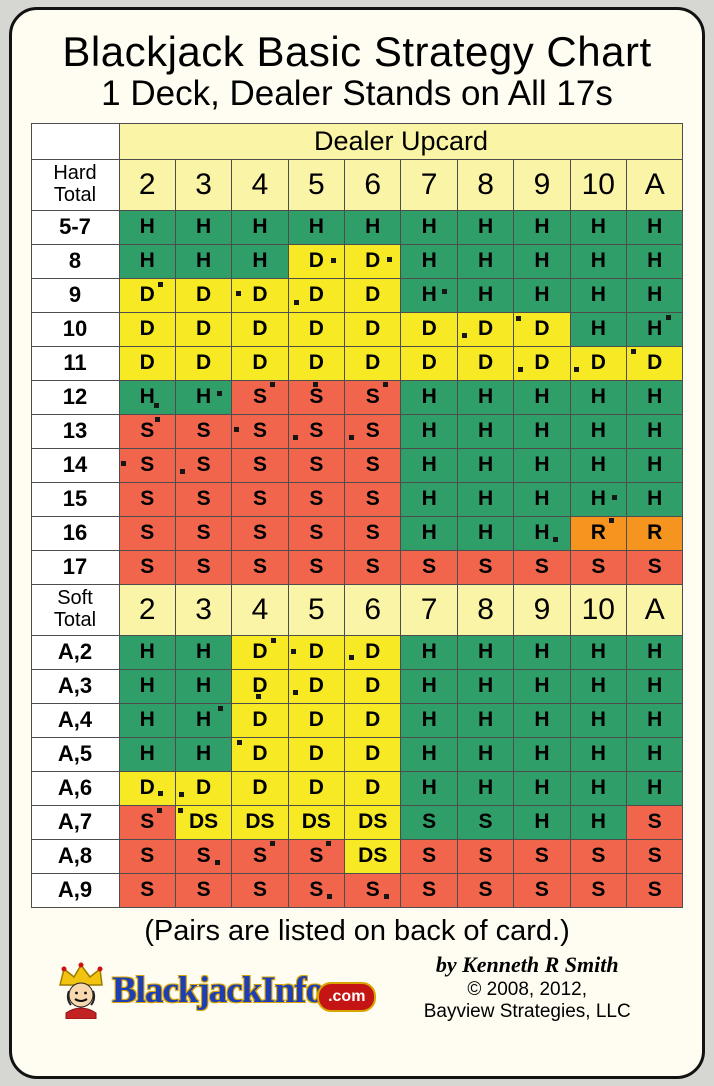 This screenshot has height=1086, width=714. I want to click on hard-row-15: 15 S S S S S H H H H H, so click(357, 499).